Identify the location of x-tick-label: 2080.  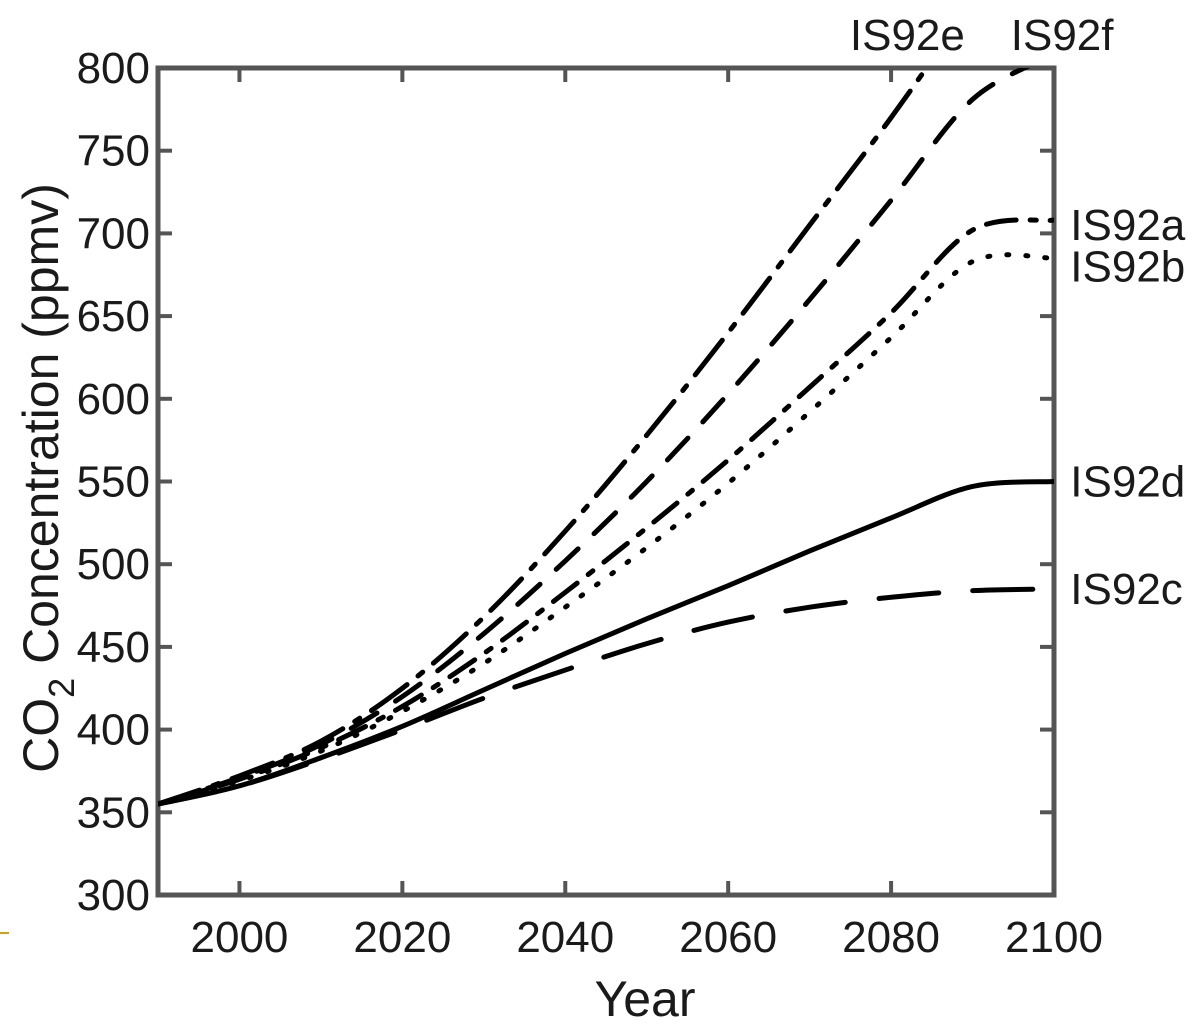
(891, 937).